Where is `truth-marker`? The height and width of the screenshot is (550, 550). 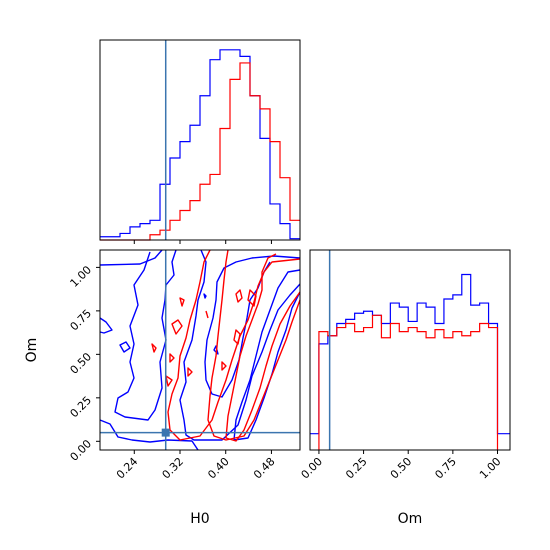 truth-marker is located at coordinates (165, 432).